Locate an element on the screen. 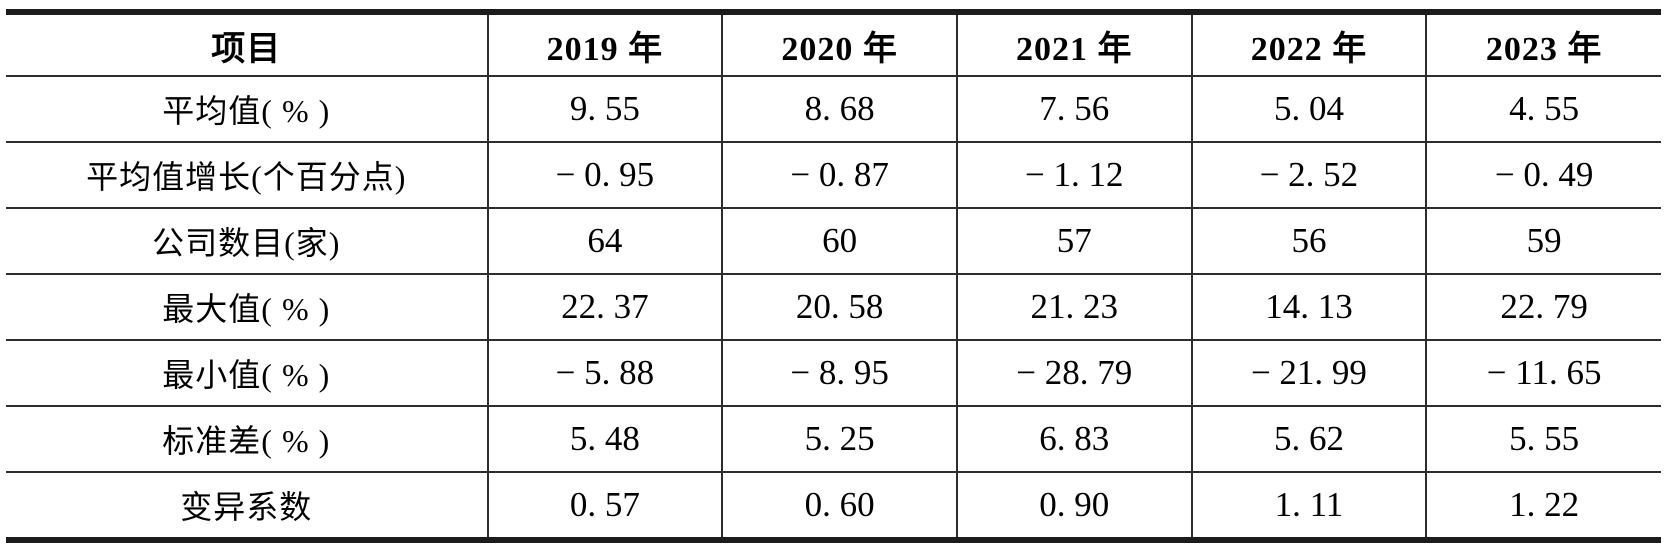  row-label: 变异系数 is located at coordinates (246, 507).